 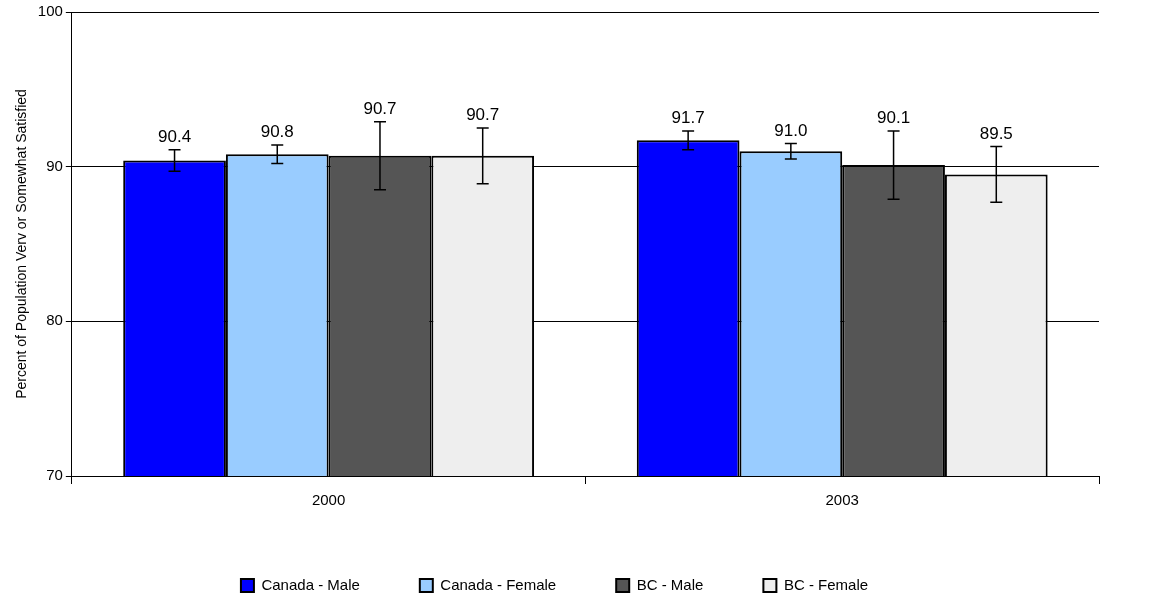 What do you see at coordinates (54, 165) in the screenshot?
I see `y-tick-label: 90` at bounding box center [54, 165].